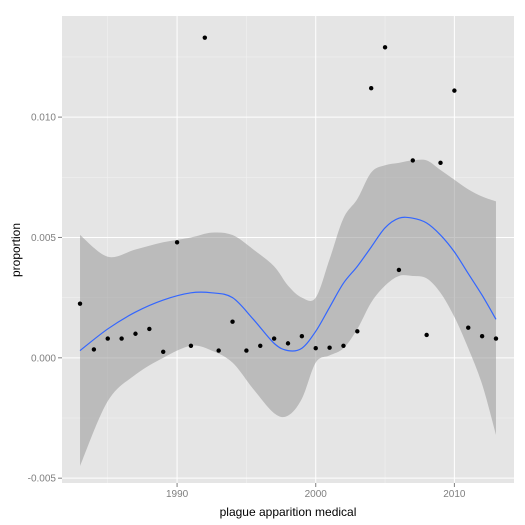  I want to click on y-axis-title: proportion, so click(16, 250).